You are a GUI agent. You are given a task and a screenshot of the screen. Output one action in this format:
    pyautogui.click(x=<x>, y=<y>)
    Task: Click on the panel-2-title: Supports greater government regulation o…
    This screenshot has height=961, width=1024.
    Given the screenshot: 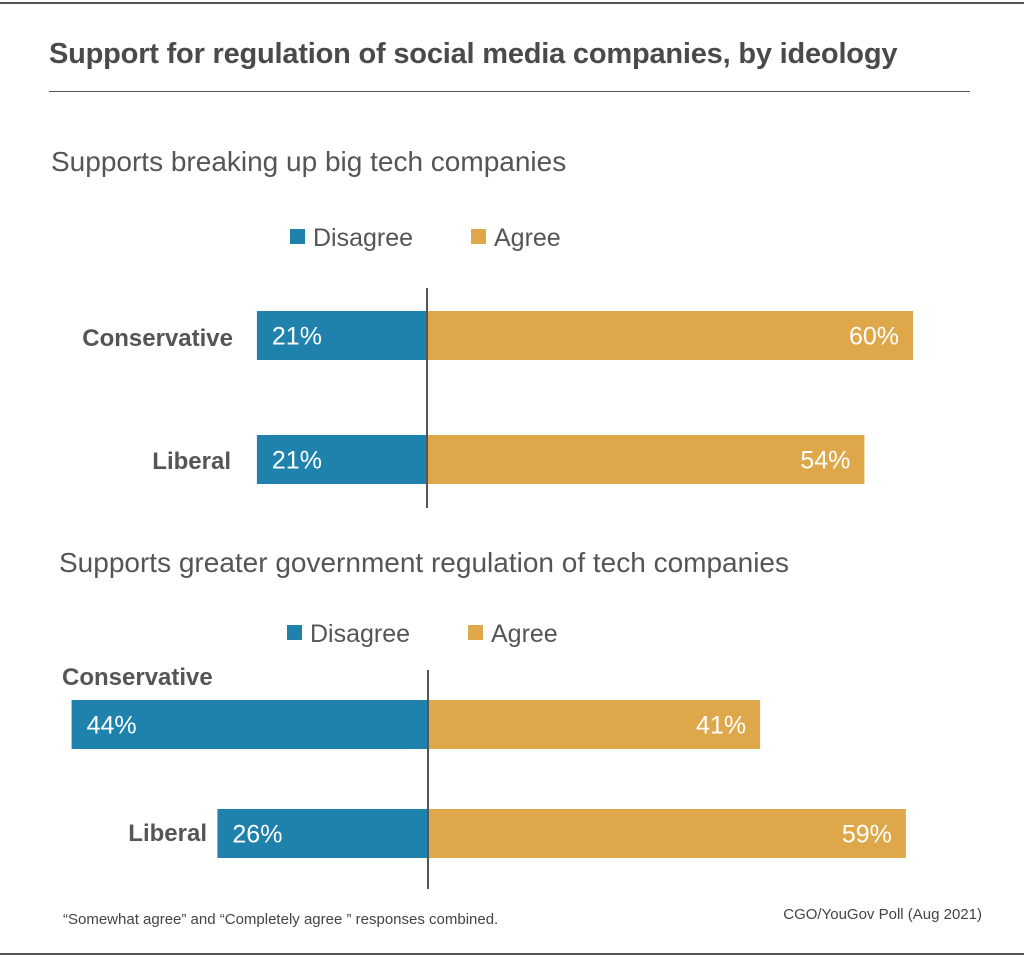 What is the action you would take?
    pyautogui.click(x=424, y=562)
    